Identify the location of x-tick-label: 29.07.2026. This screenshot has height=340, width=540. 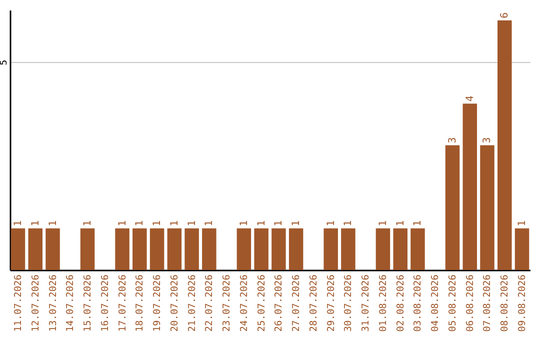
(331, 303).